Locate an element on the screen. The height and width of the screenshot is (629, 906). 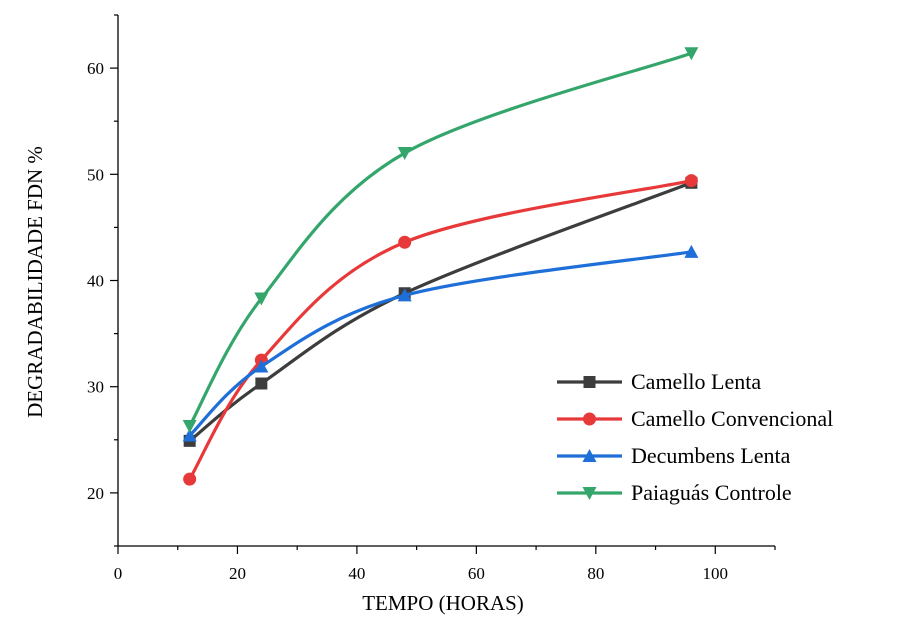
legend-item: Paiaguás Controle is located at coordinates (674, 492).